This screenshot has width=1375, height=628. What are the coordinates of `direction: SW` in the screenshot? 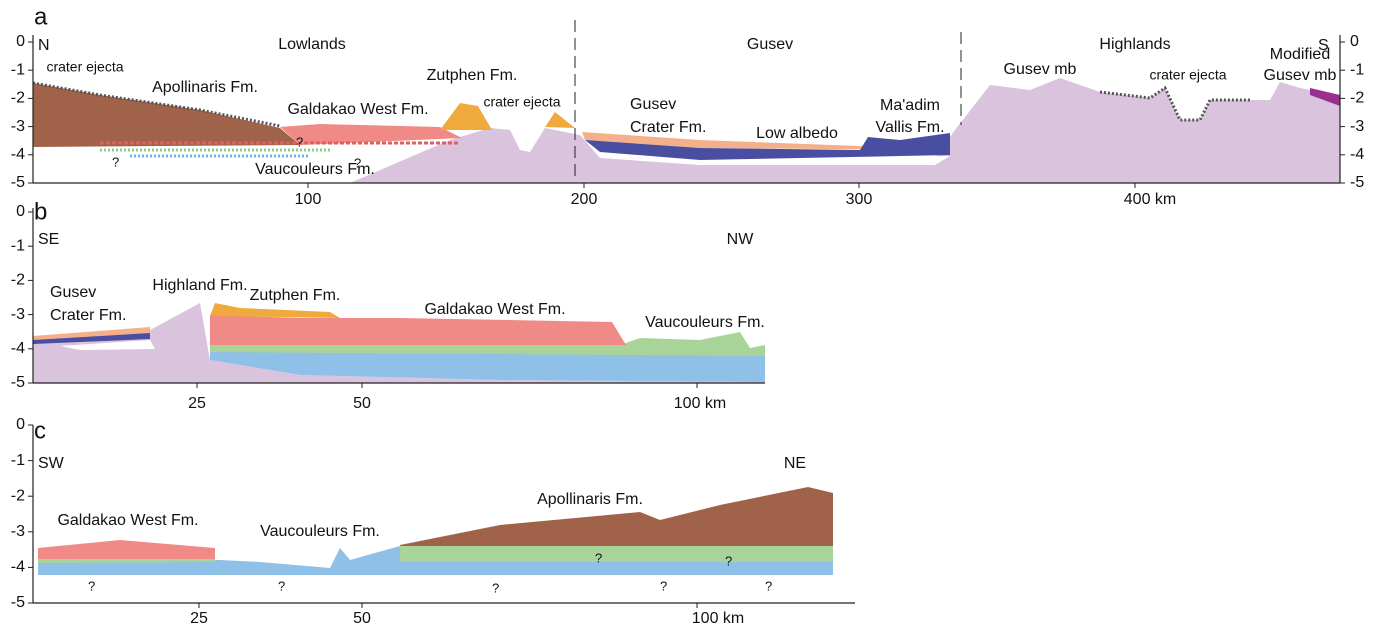 It's located at (51, 463).